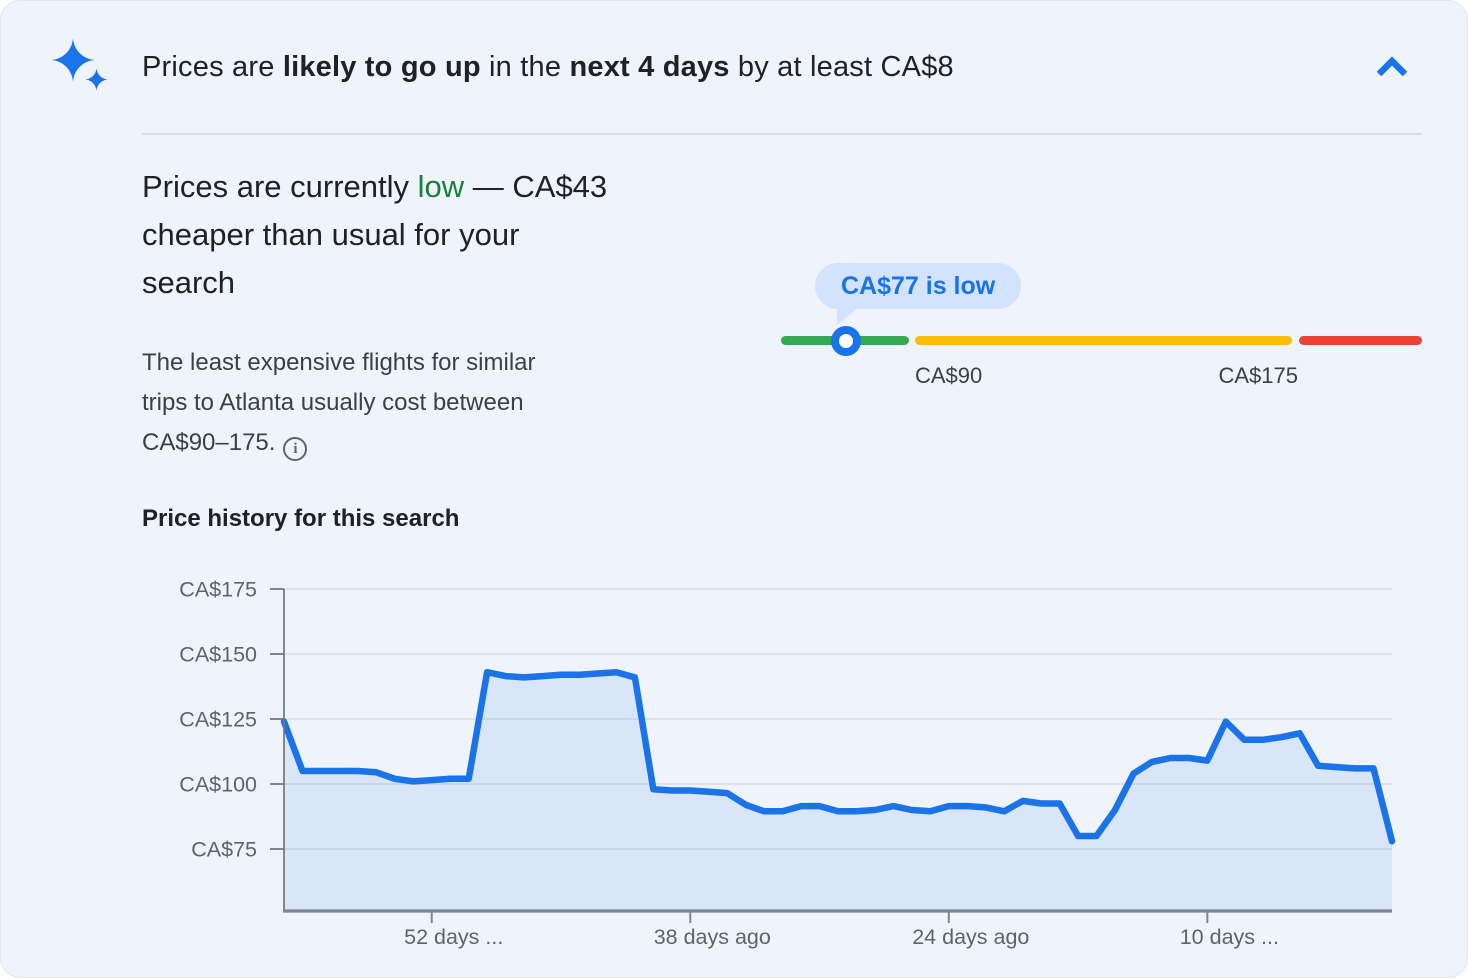  I want to click on y-tick-label: CA$100, so click(218, 785).